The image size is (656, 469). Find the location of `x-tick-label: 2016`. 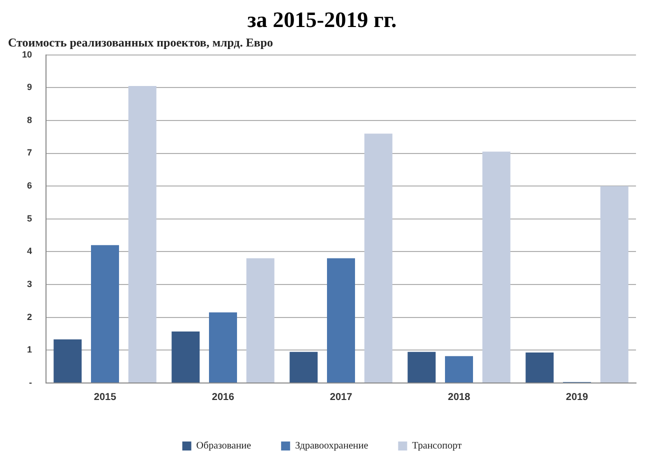

x-tick-label: 2016 is located at coordinates (223, 397).